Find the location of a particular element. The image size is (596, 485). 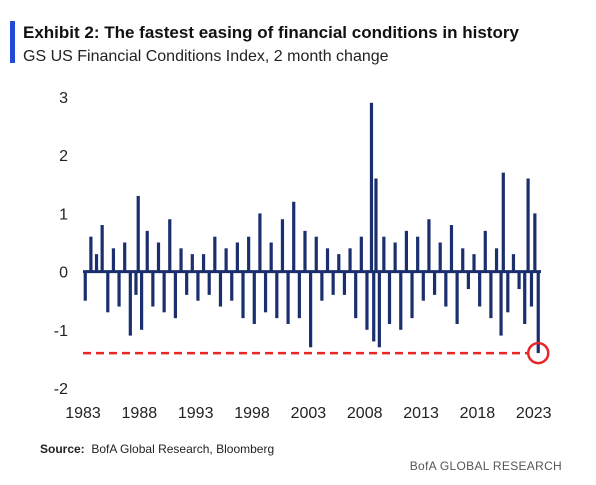

y-tick-label: -2 is located at coordinates (61, 389).